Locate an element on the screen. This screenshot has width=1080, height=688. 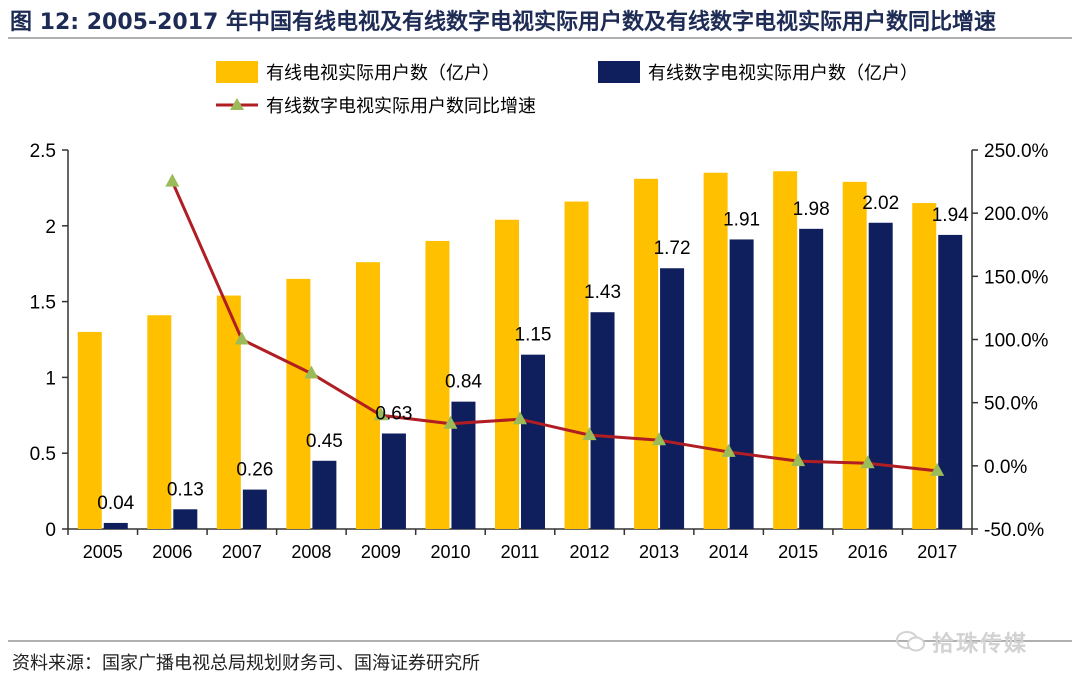
bar-digital-2008 is located at coordinates (324, 494).